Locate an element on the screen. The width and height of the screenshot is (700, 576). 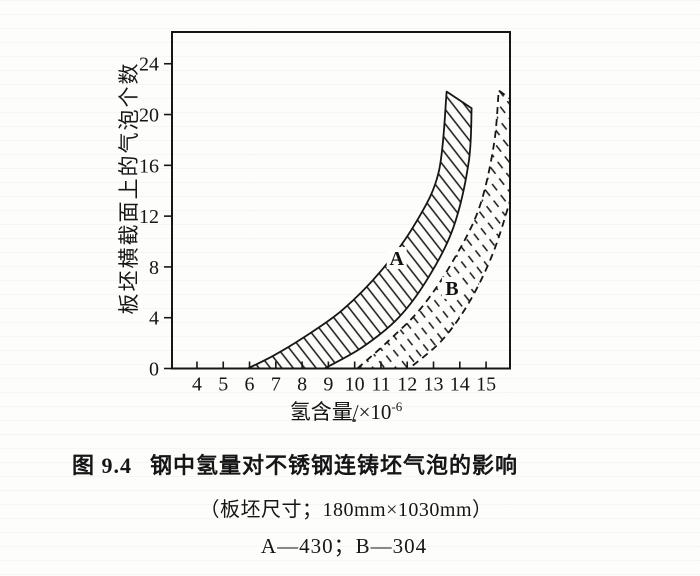
x-tick-label: 12 is located at coordinates (407, 385).